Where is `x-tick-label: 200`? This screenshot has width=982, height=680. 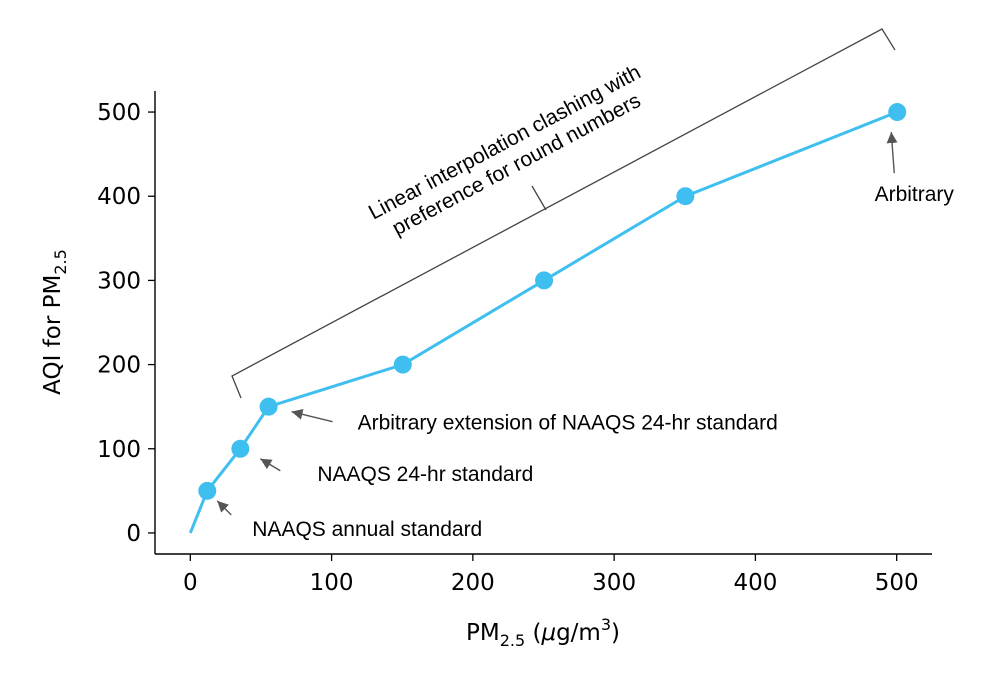
x-tick-label: 200 is located at coordinates (473, 583).